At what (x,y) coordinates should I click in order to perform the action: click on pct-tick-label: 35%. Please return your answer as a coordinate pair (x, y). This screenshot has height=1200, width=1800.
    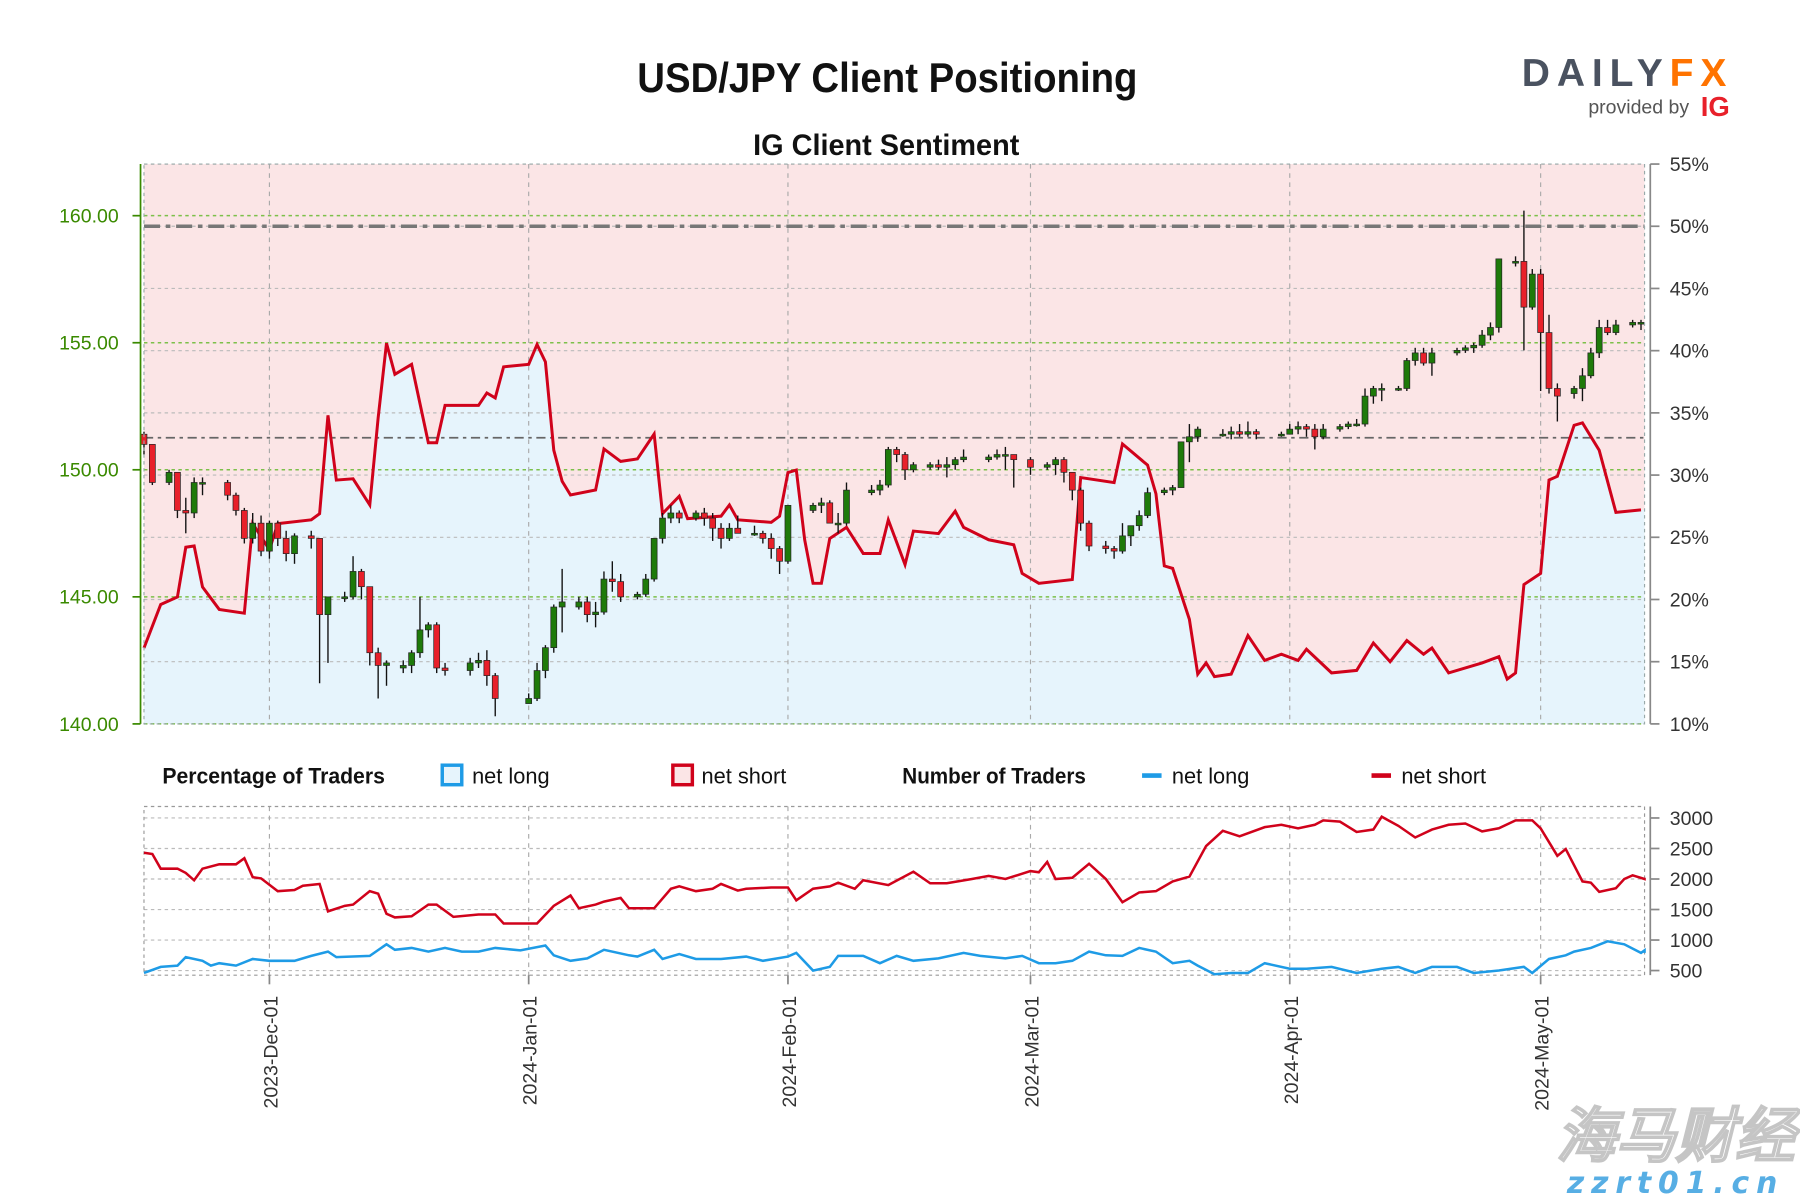
    Looking at the image, I should click on (1689, 414).